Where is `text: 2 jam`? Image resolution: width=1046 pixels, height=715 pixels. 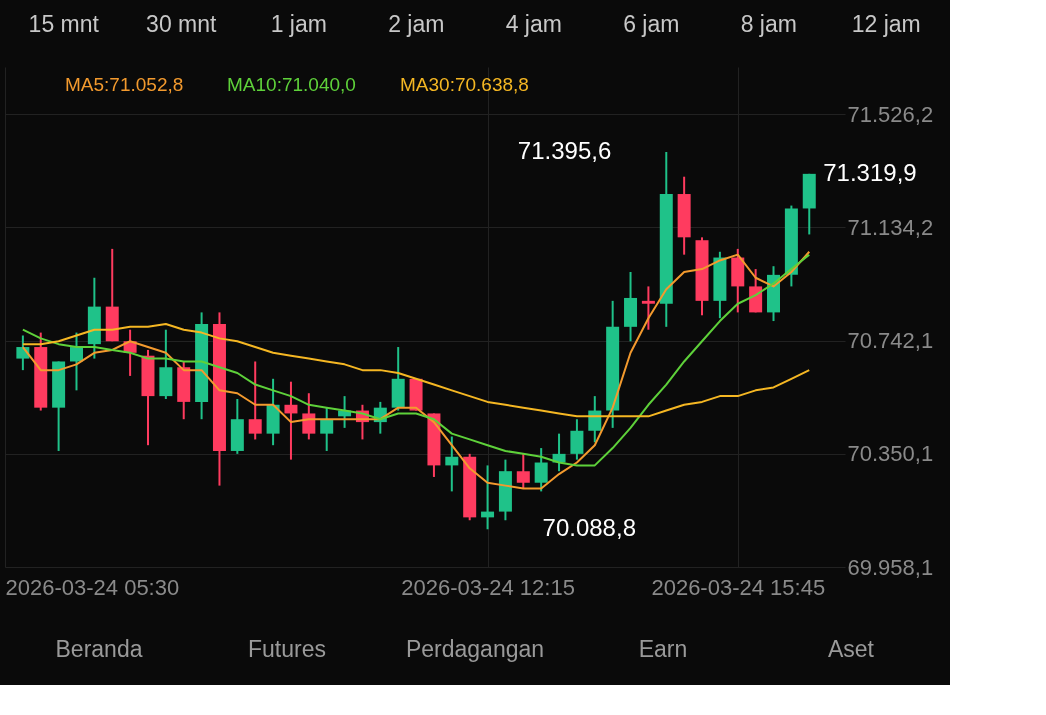
text: 2 jam is located at coordinates (416, 24).